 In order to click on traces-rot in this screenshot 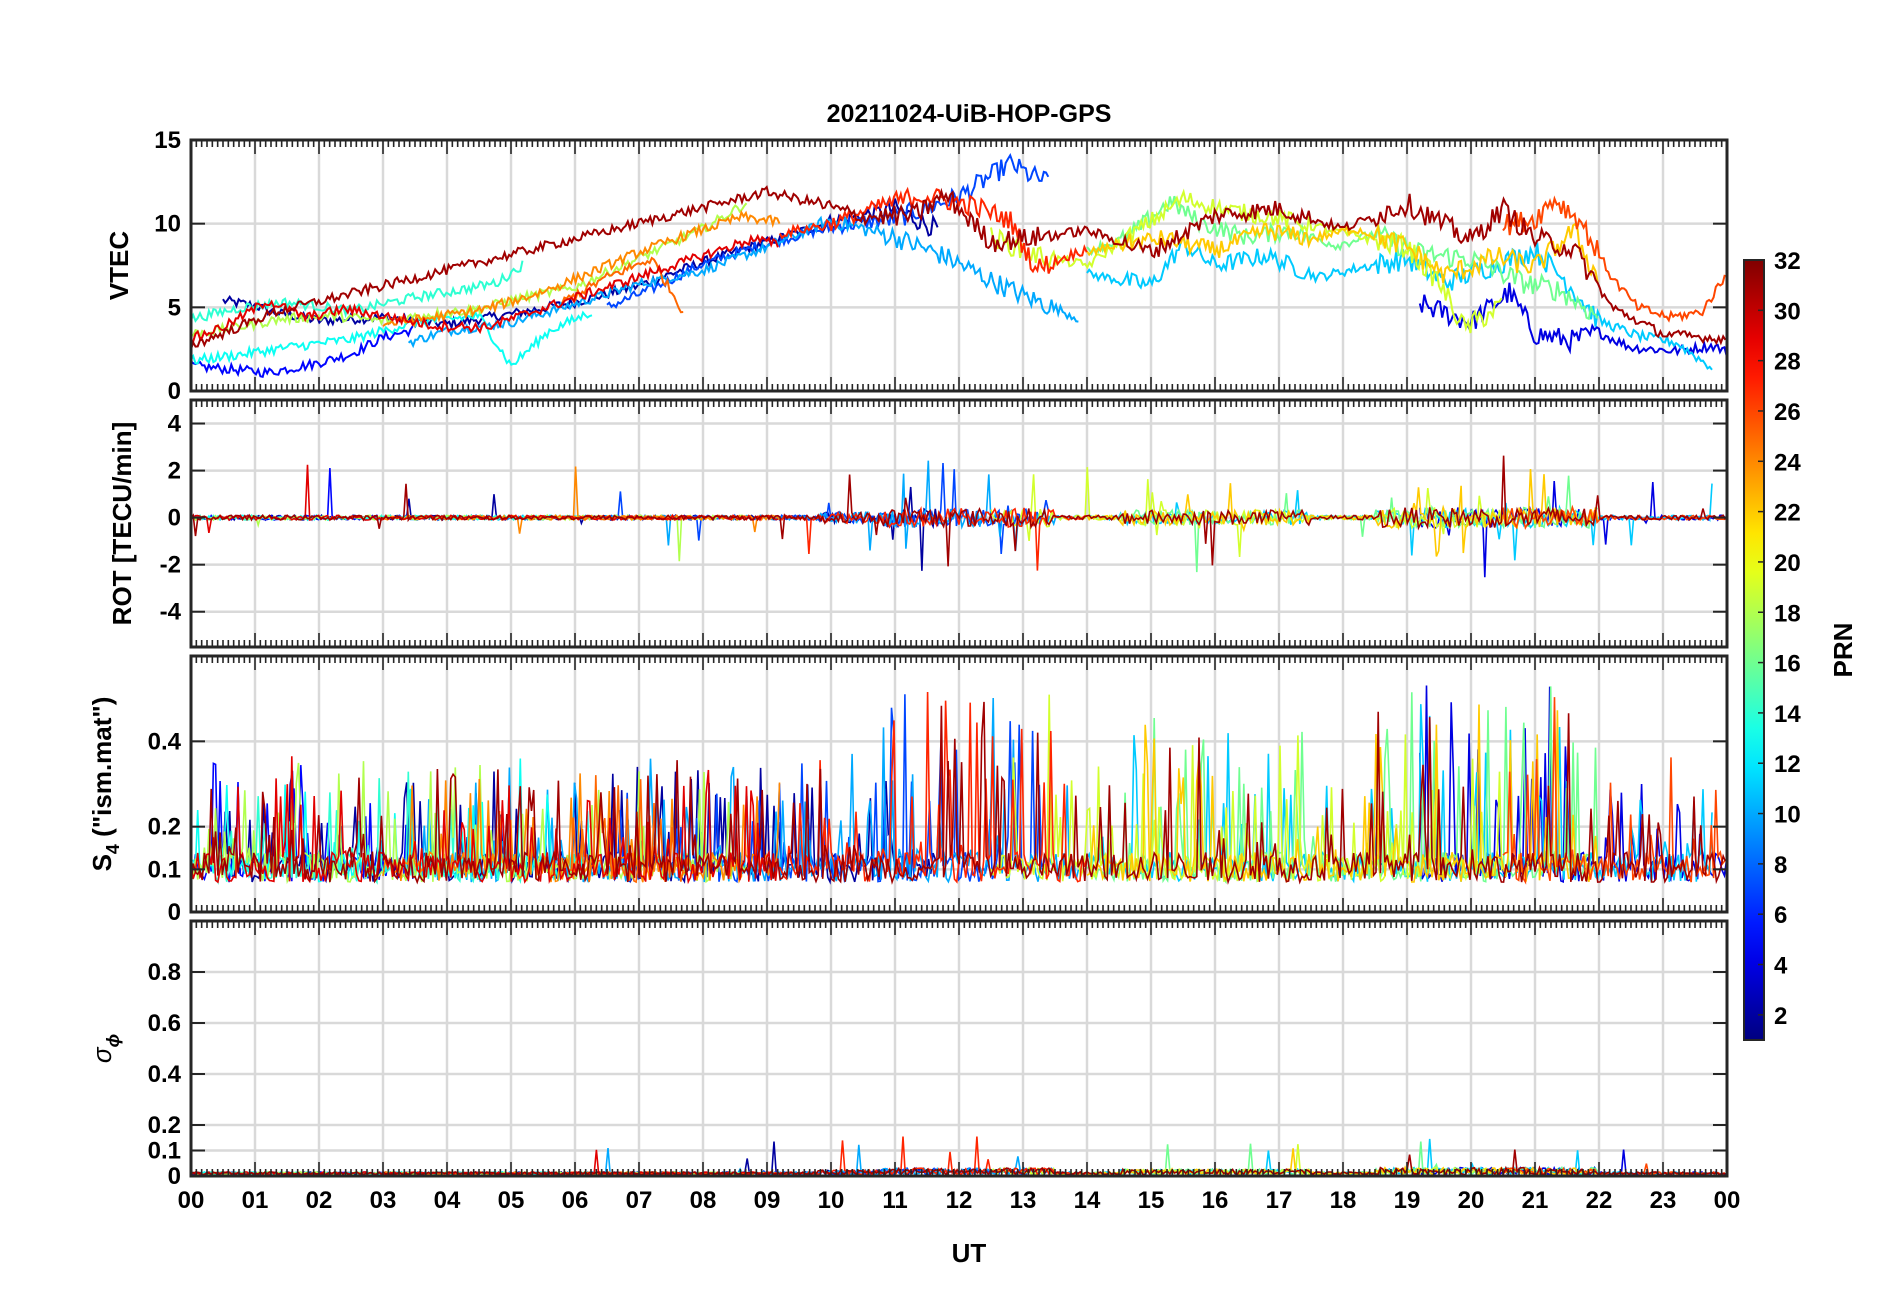, I will do `click(959, 516)`.